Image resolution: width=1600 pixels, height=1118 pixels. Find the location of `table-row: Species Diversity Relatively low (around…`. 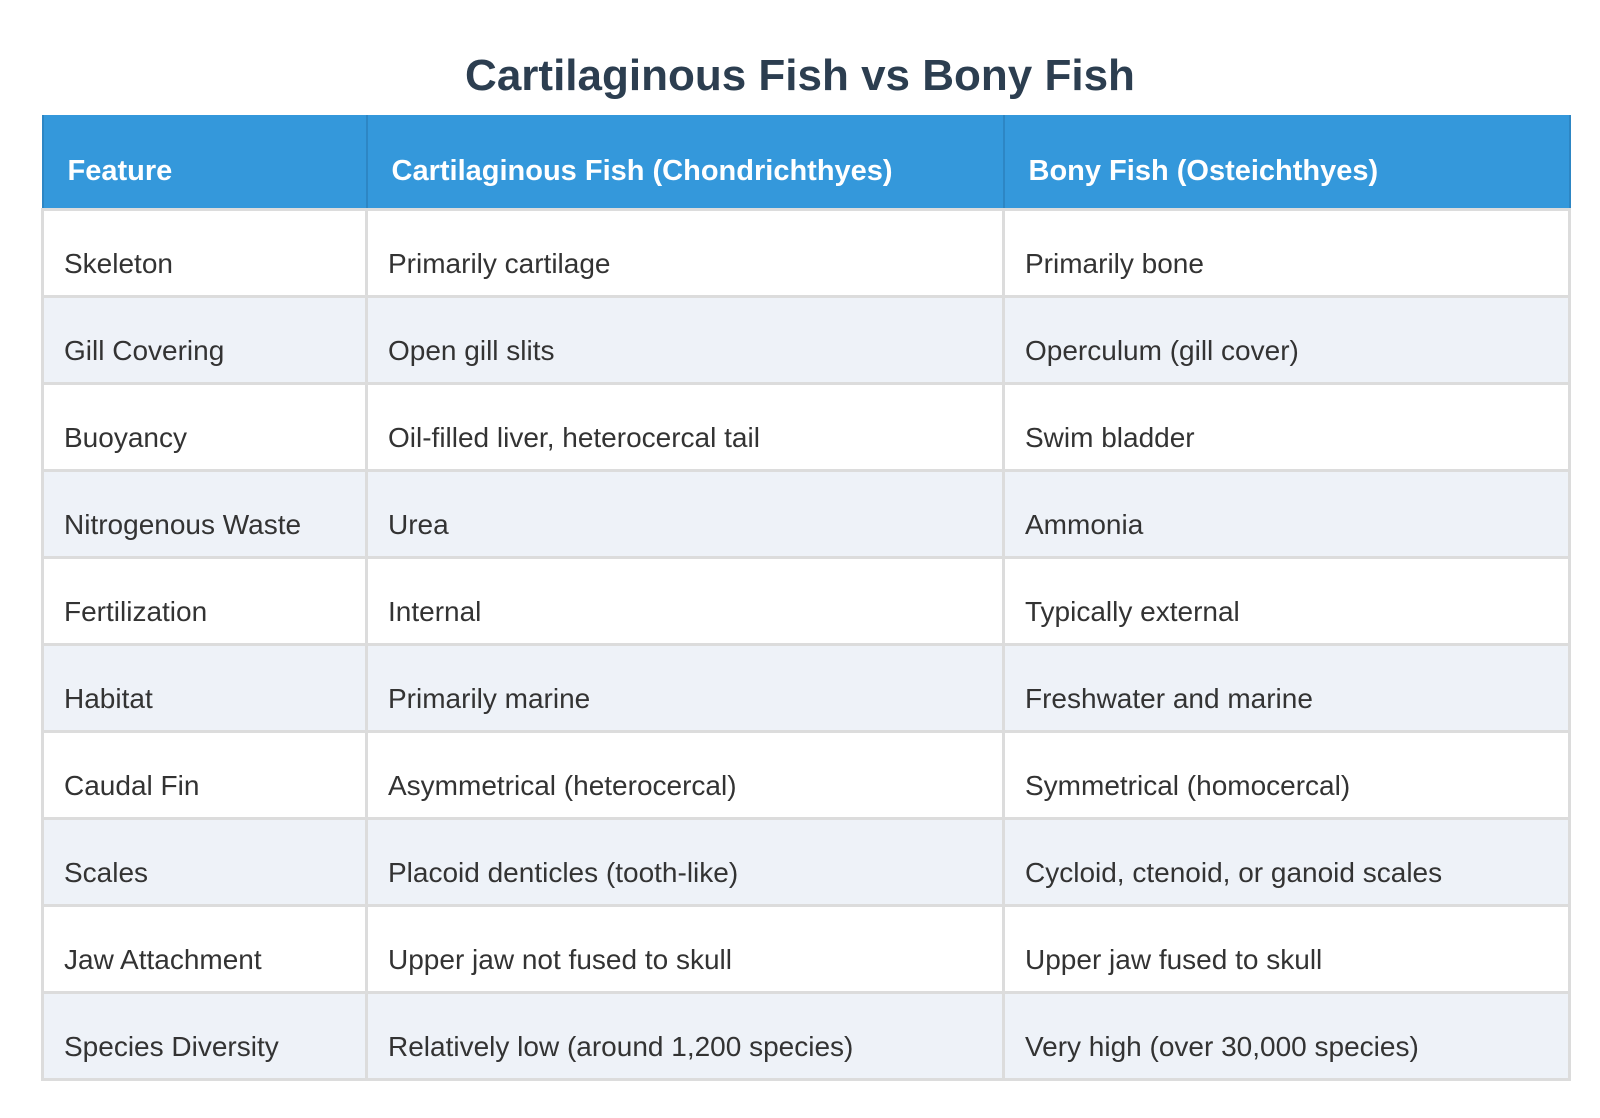

table-row: Species Diversity Relatively low (around… is located at coordinates (806, 1035).